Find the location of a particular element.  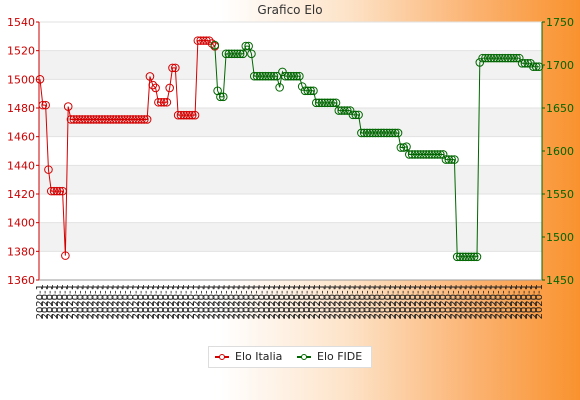

legend-swatch-elo-fide is located at coordinates (304, 357).